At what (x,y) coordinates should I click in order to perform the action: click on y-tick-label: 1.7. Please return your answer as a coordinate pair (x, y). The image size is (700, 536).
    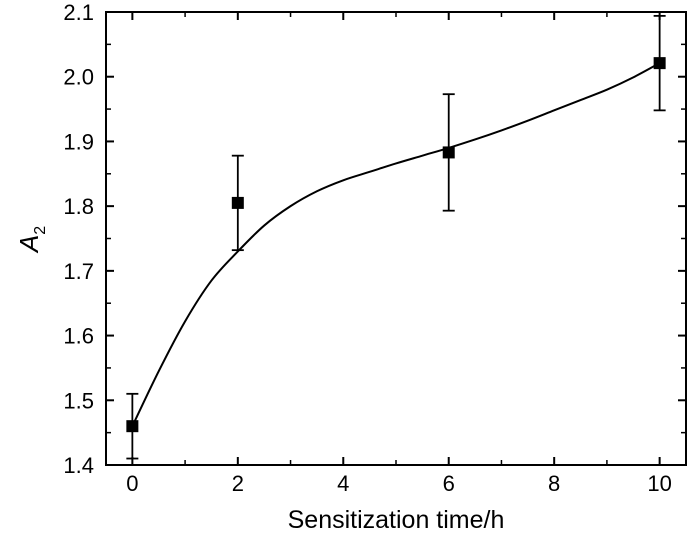
    Looking at the image, I should click on (78, 271).